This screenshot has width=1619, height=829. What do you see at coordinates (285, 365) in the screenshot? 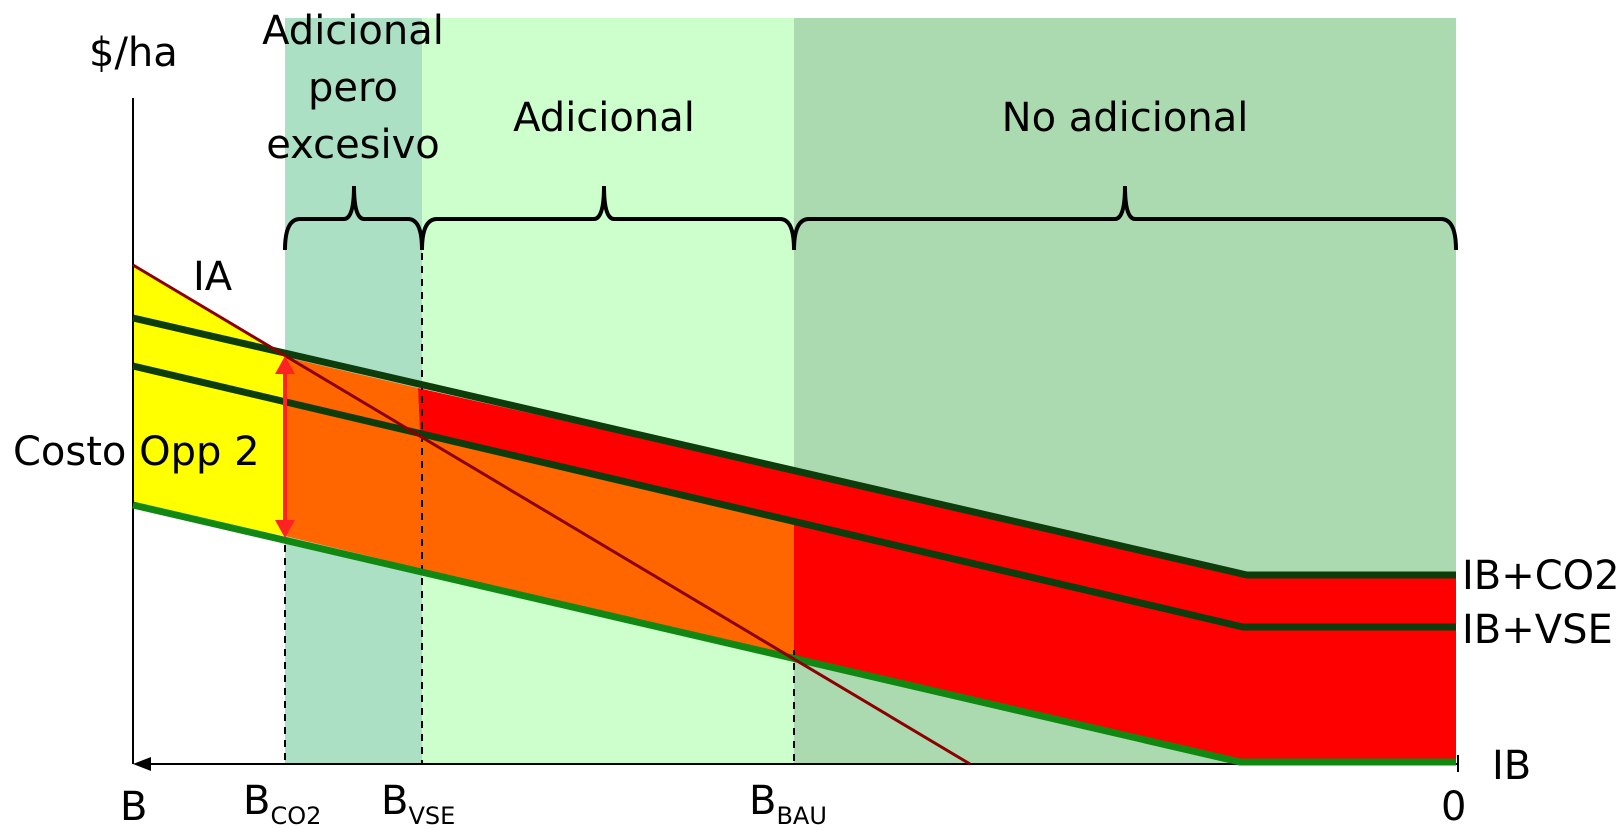
I see `costo-opp-arrowhead-top` at bounding box center [285, 365].